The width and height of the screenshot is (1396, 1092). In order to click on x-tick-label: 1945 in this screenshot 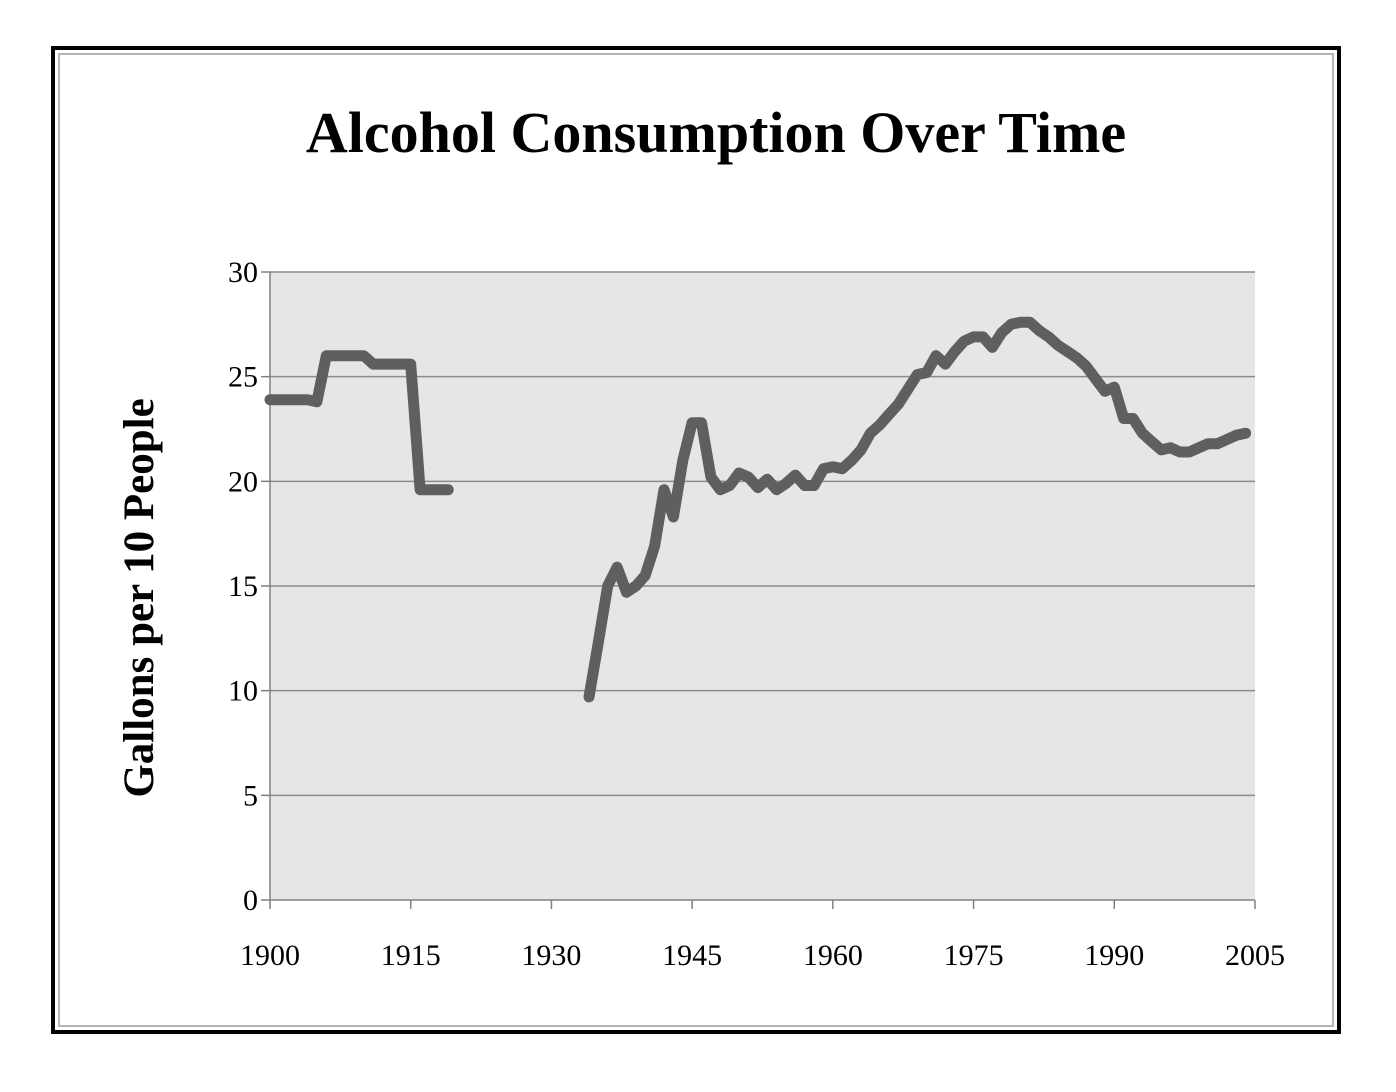, I will do `click(692, 955)`.